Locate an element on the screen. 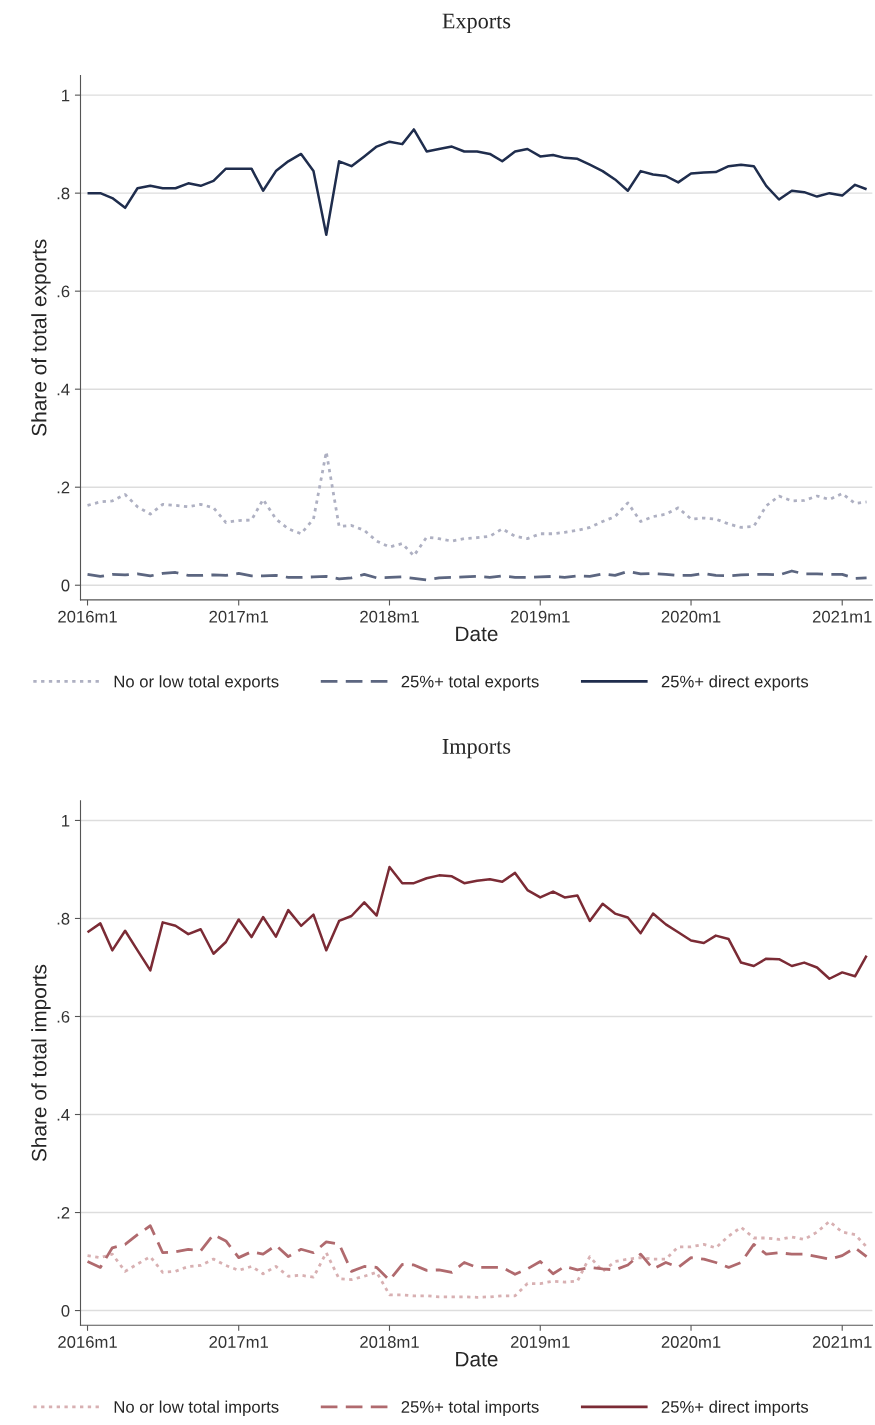  y-axis-title: Share of total exports is located at coordinates (41, 337).